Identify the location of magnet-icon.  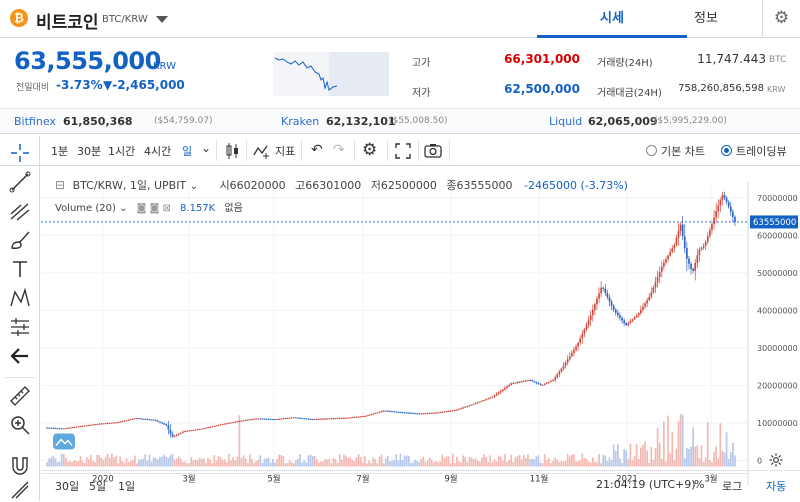
(20, 466).